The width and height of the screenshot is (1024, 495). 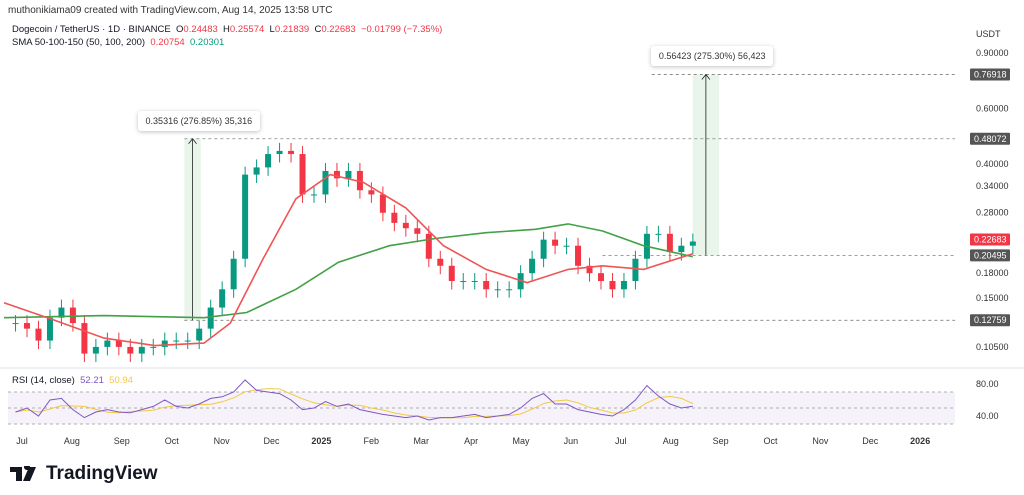 I want to click on measure-arrowhead, so click(x=706, y=76).